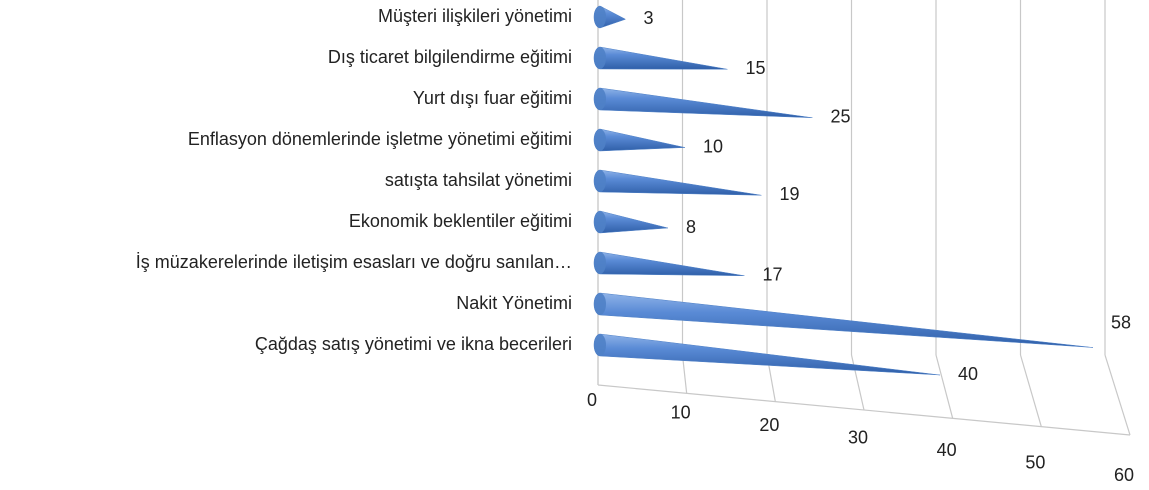  Describe the element at coordinates (649, 18) in the screenshot. I see `data-label: 3` at that location.